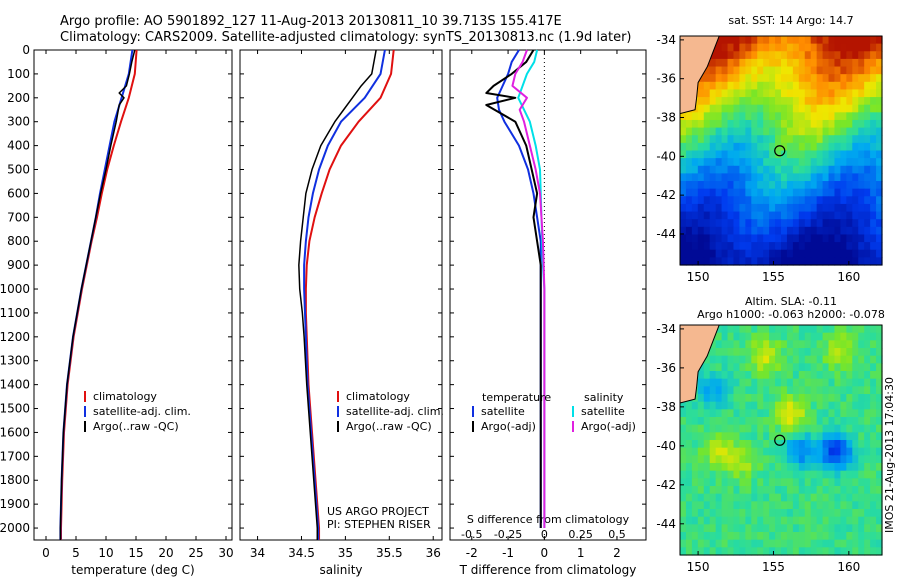 The image size is (900, 580). Describe the element at coordinates (791, 301) in the screenshot. I see `sla_map-title: Altim. SLA: -0.11` at that location.